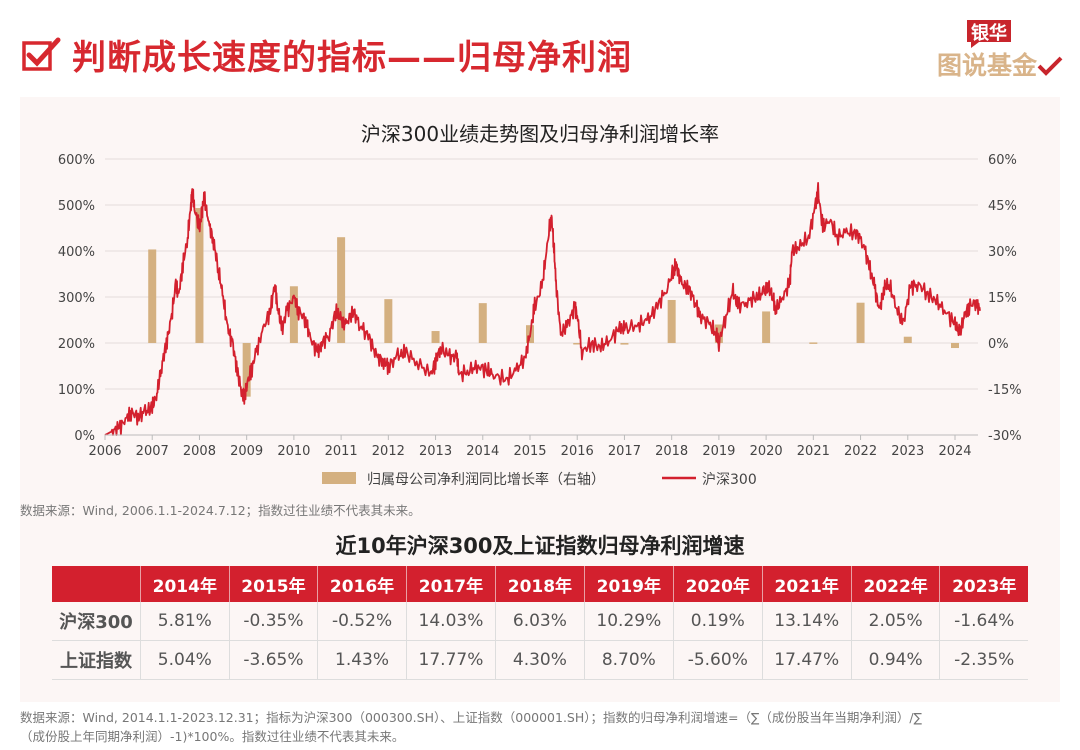 The width and height of the screenshot is (1080, 750). What do you see at coordinates (629, 660) in the screenshot?
I see `table-cell: 8.70%` at bounding box center [629, 660].